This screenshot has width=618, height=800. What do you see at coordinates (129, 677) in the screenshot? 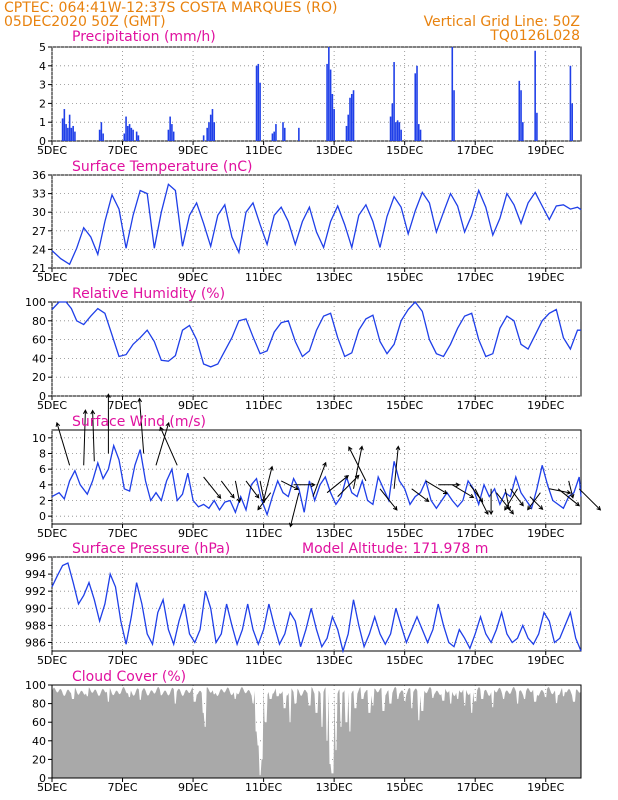
I see `panel-title: Cloud Cover (%)` at bounding box center [129, 677].